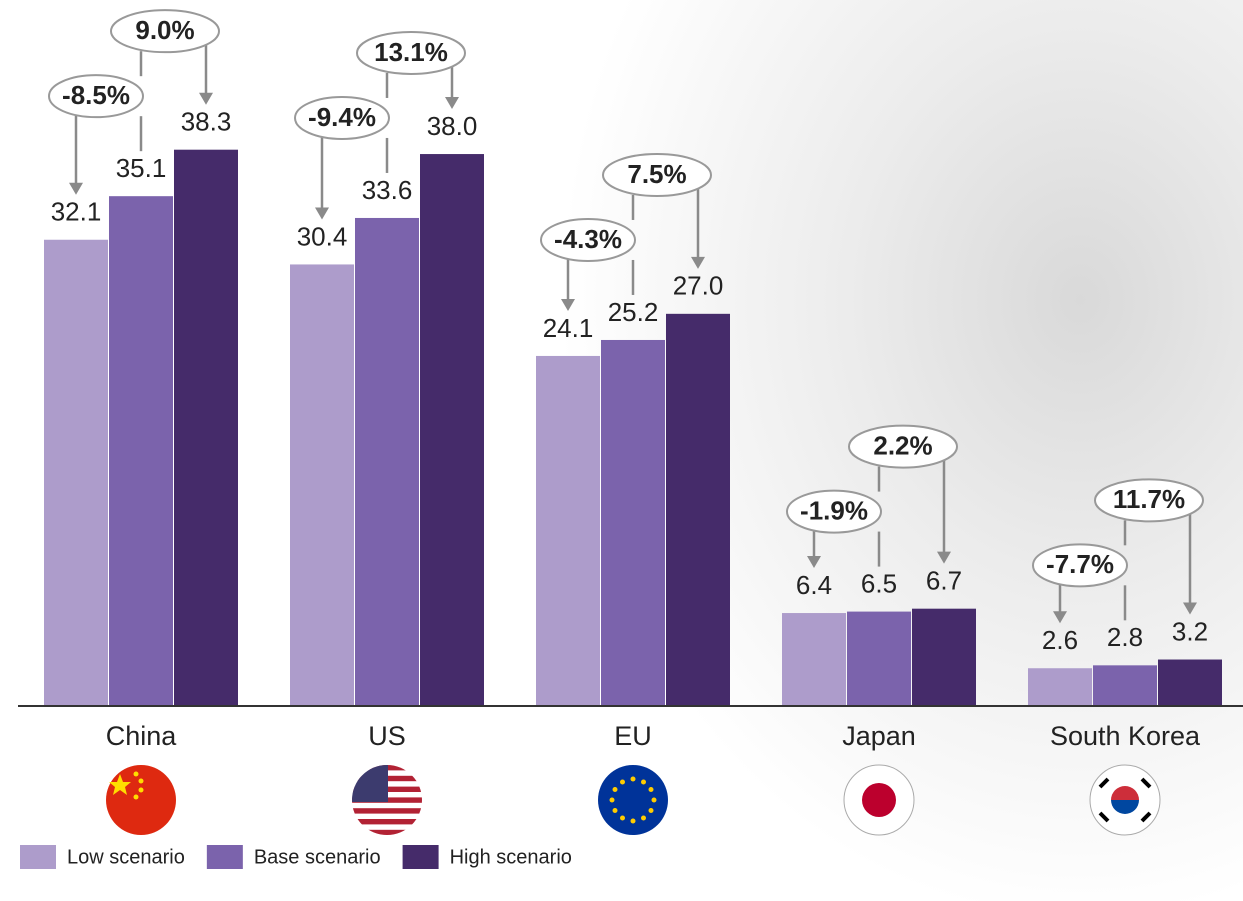 This screenshot has width=1243, height=901. Describe the element at coordinates (568, 328) in the screenshot. I see `value-label: 24.1` at that location.